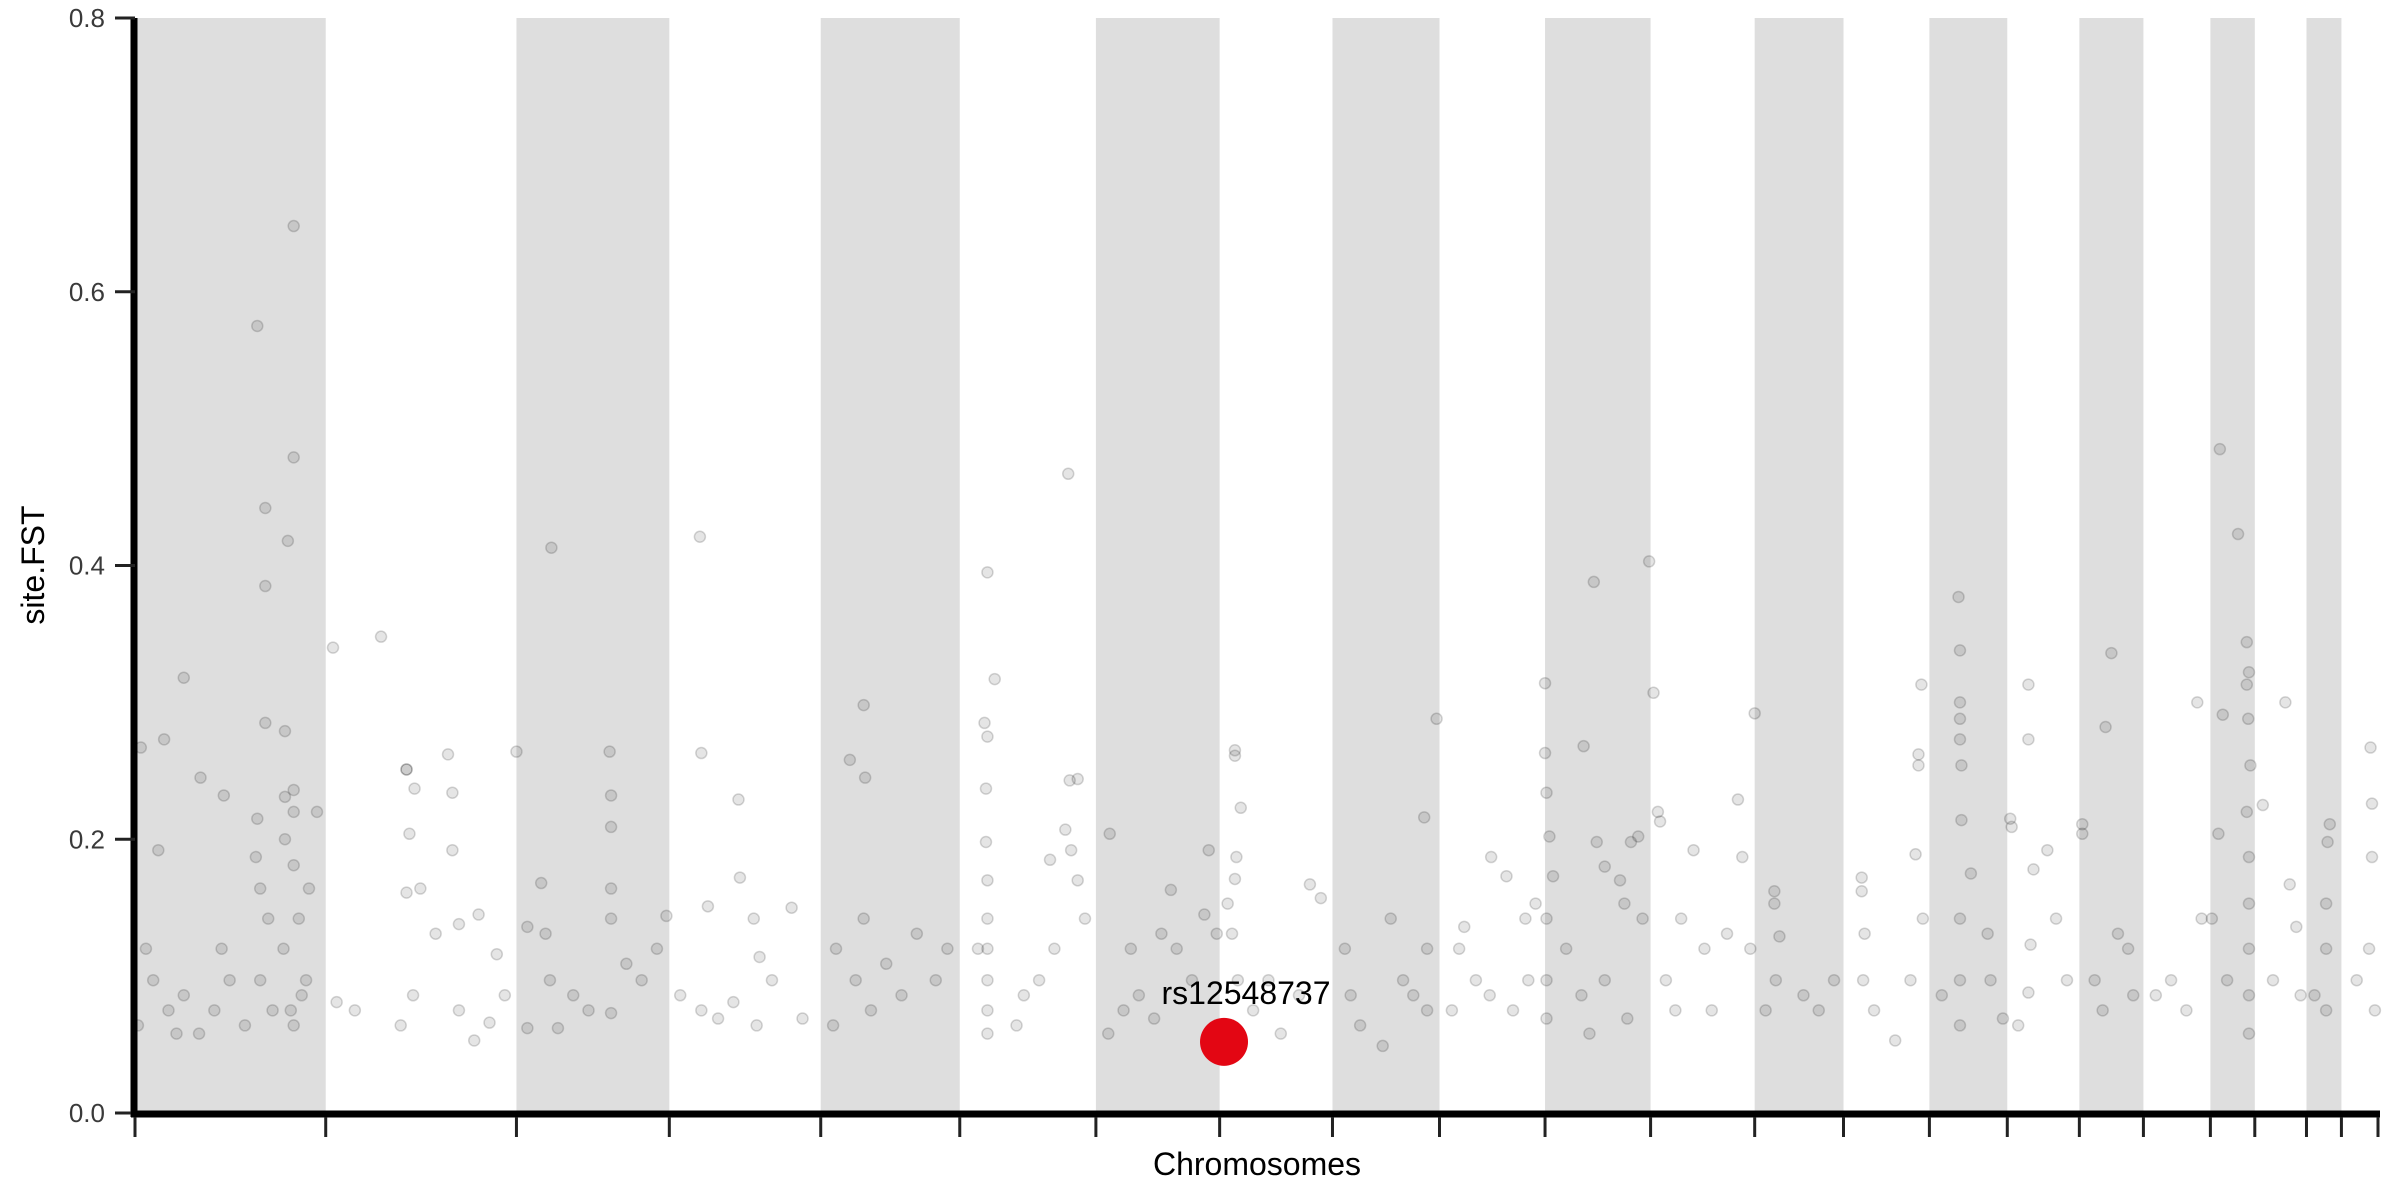 The height and width of the screenshot is (1200, 2400). I want to click on y-tick-label: 0.6, so click(87, 292).